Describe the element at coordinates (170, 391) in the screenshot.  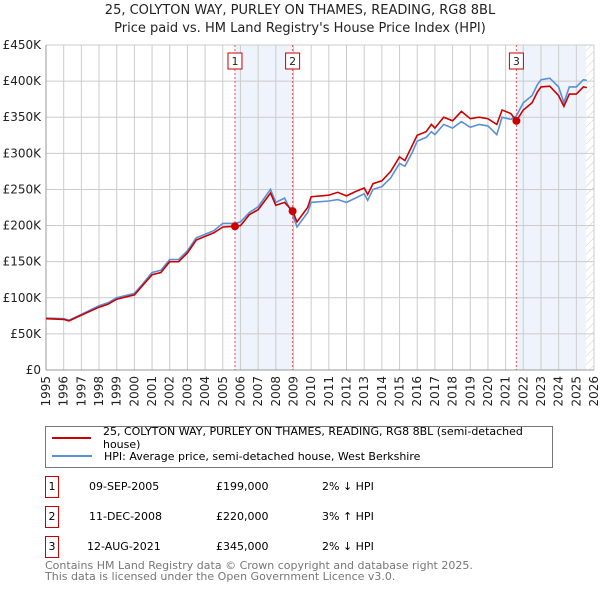
I see `x-tick-label: 2002` at that location.